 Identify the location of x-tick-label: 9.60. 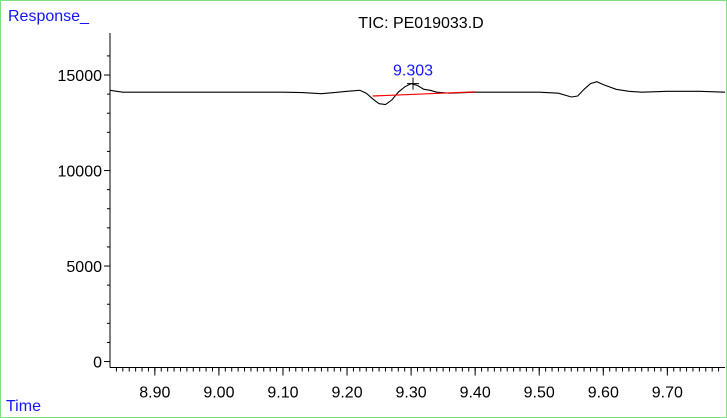
(603, 393).